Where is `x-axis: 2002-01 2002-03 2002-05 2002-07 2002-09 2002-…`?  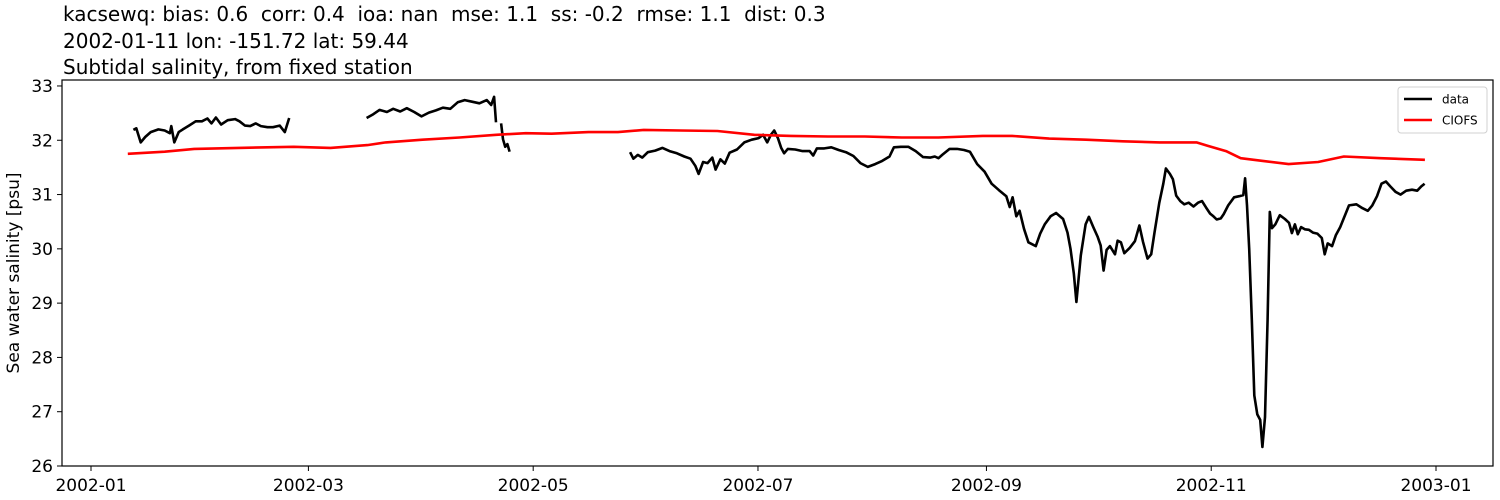 x-axis: 2002-01 2002-03 2002-05 2002-07 2002-09 2002-… is located at coordinates (763, 481).